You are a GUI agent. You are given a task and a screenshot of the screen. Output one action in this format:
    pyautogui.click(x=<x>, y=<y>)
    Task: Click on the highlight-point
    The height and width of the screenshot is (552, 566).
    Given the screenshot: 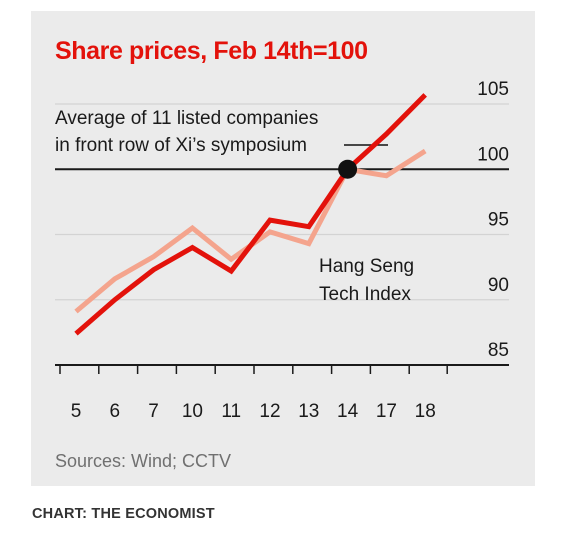 What is the action you would take?
    pyautogui.click(x=348, y=169)
    